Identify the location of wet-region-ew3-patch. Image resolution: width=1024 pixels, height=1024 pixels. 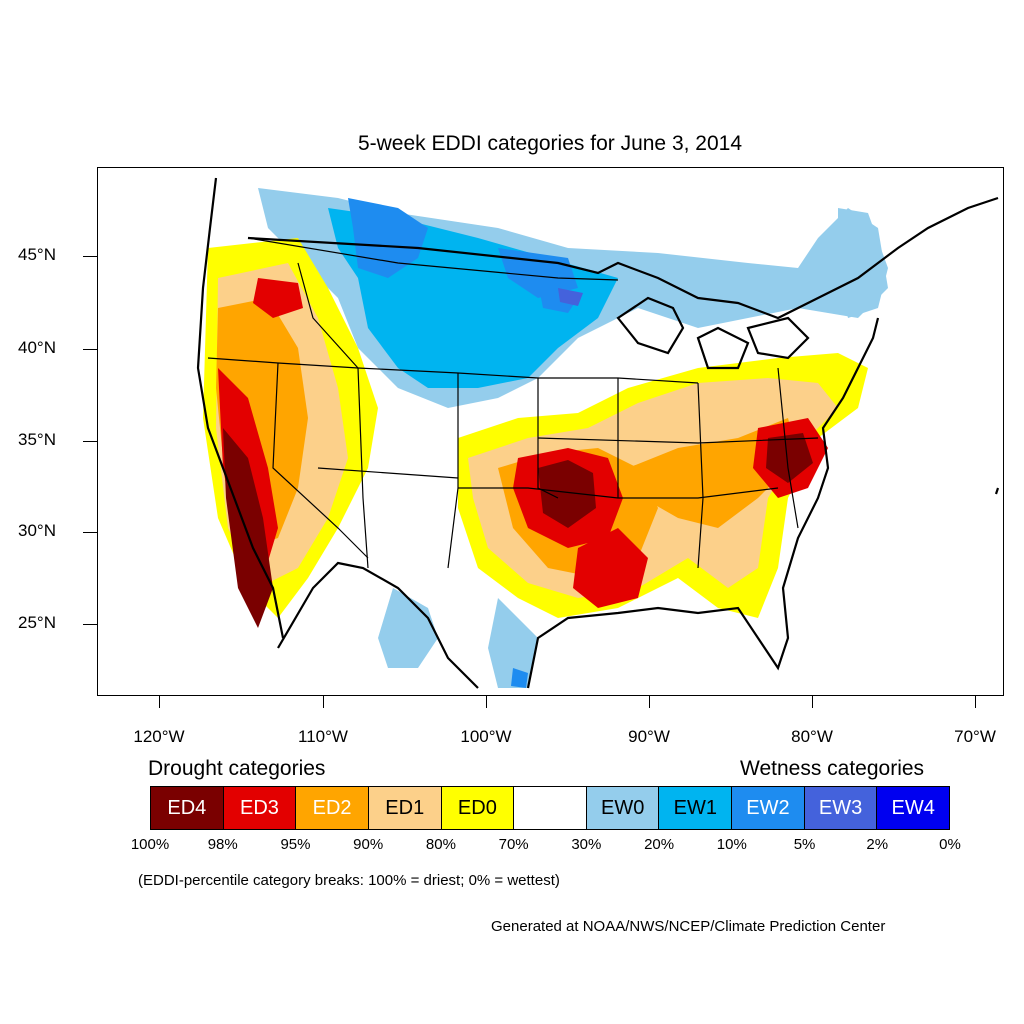
(570, 297).